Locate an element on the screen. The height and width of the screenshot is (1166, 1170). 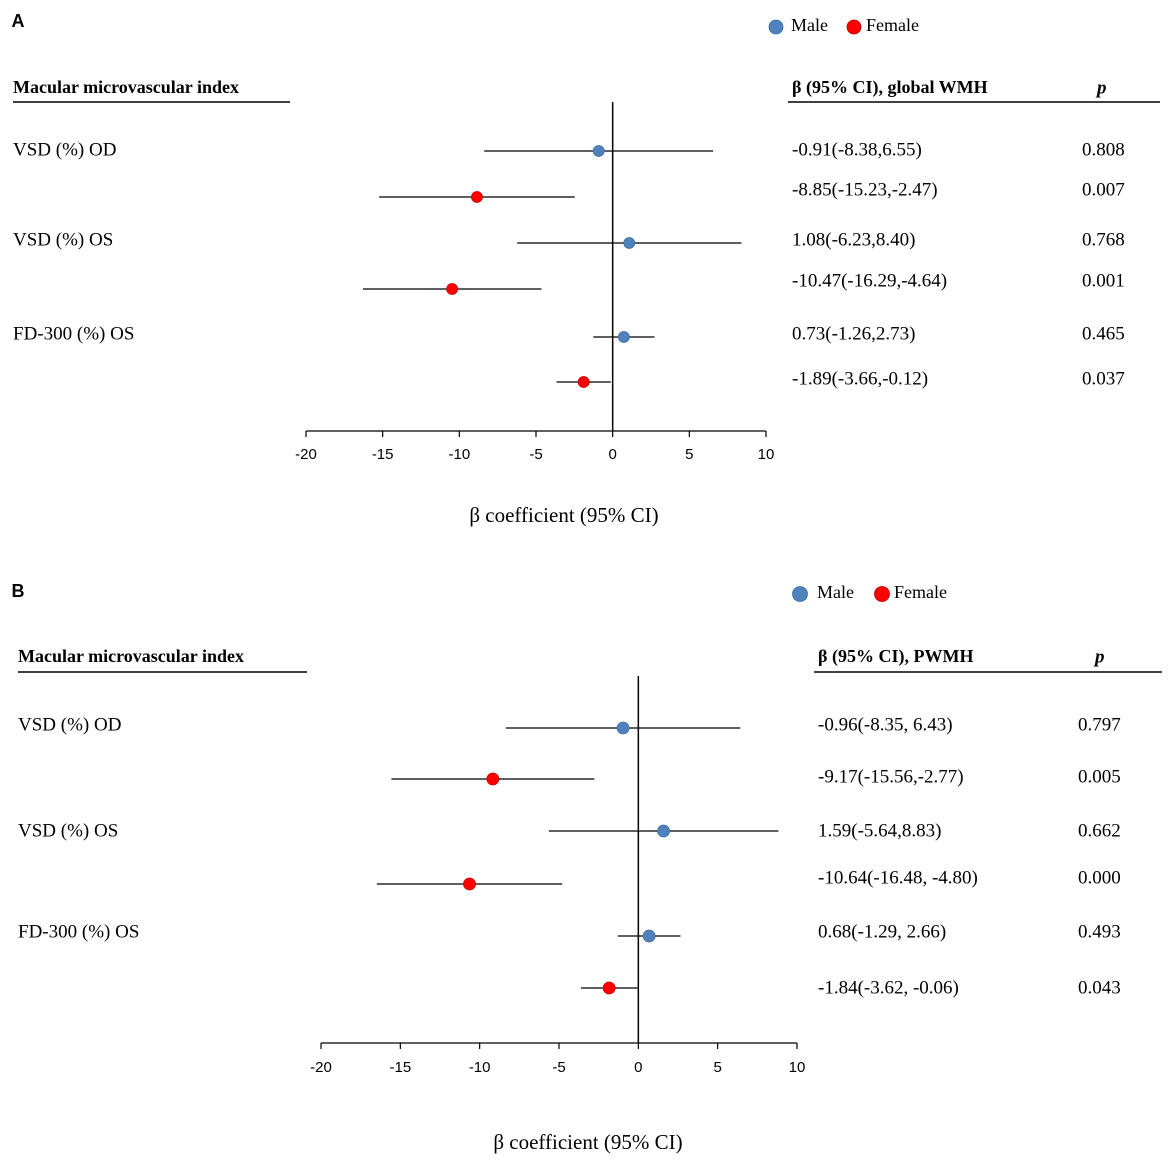
forest-row: 0.68(-1.29, 2.66) 0.493 is located at coordinates (869, 932).